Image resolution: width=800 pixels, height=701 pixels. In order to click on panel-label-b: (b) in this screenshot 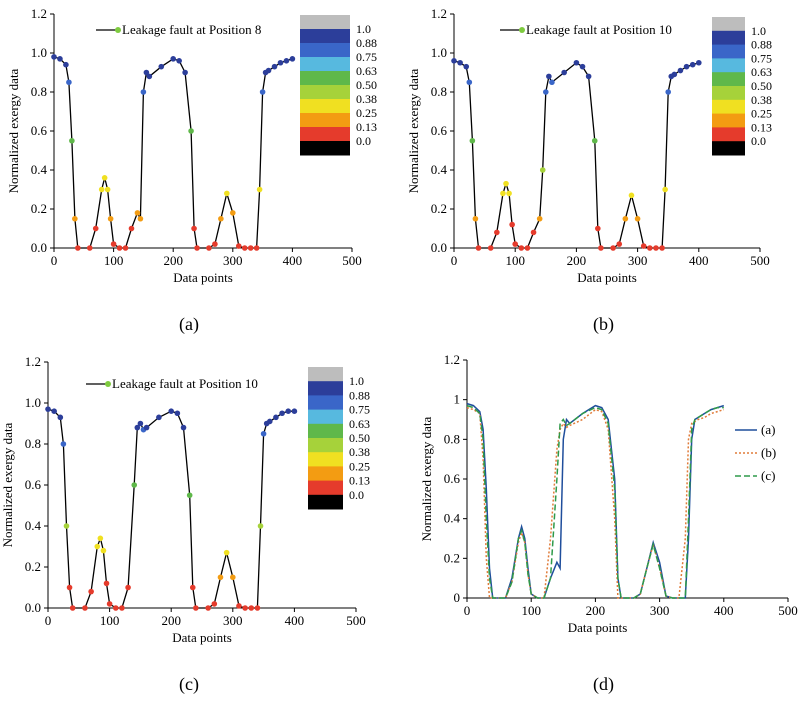, I will do `click(603, 324)`.